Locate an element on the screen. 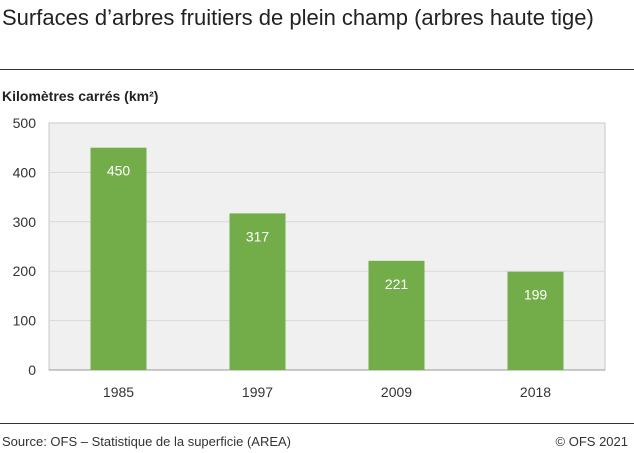 This screenshot has width=634, height=453. data-label: 221 is located at coordinates (397, 284).